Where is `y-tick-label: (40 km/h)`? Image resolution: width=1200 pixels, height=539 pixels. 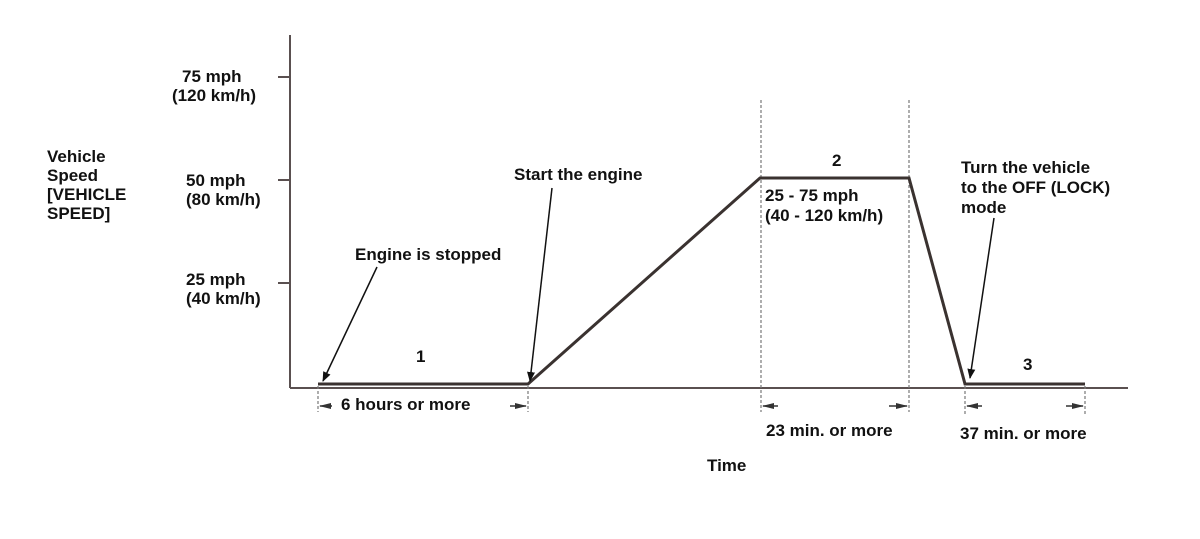
y-tick-label: (40 km/h) is located at coordinates (223, 298).